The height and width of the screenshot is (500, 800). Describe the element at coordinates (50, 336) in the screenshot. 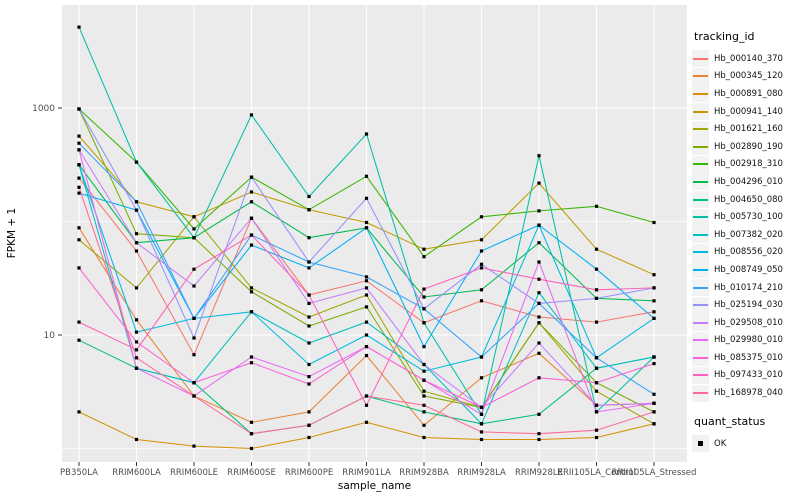

I see `y-tick-label: 10` at that location.